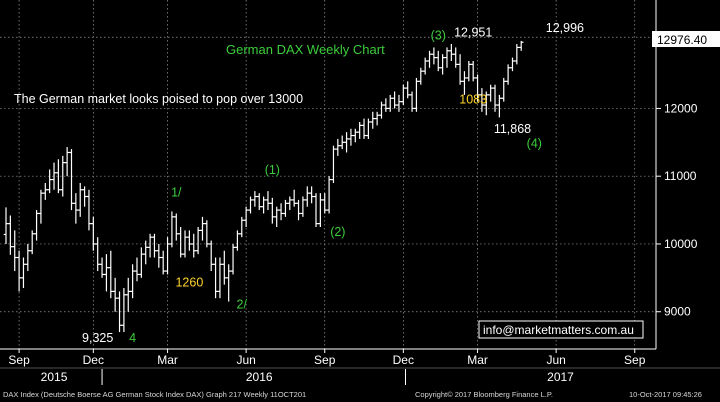  What do you see at coordinates (560, 377) in the screenshot?
I see `x-year-label: 2017` at bounding box center [560, 377].